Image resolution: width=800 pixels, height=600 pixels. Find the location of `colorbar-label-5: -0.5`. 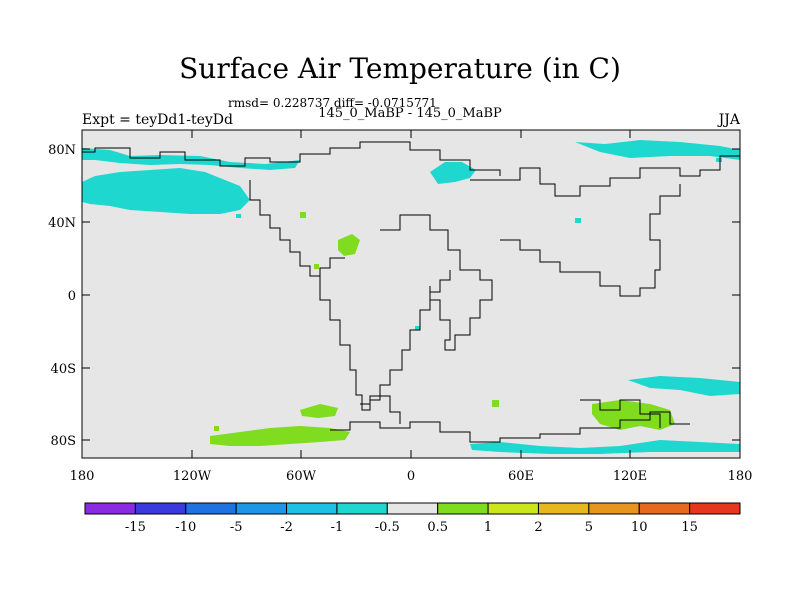

colorbar-label-5: -0.5 is located at coordinates (387, 527).